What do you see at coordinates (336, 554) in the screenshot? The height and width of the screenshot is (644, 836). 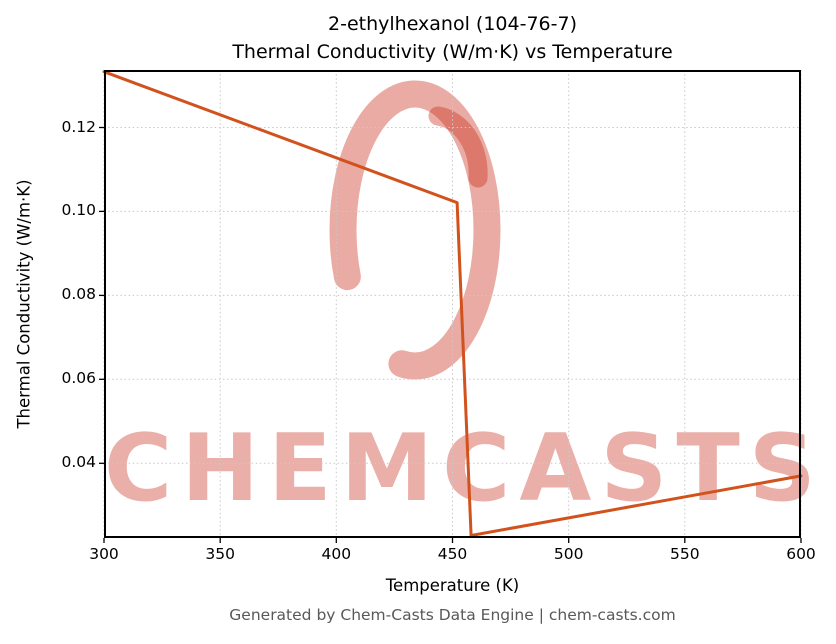 I see `x-tick-label: 400` at bounding box center [336, 554].